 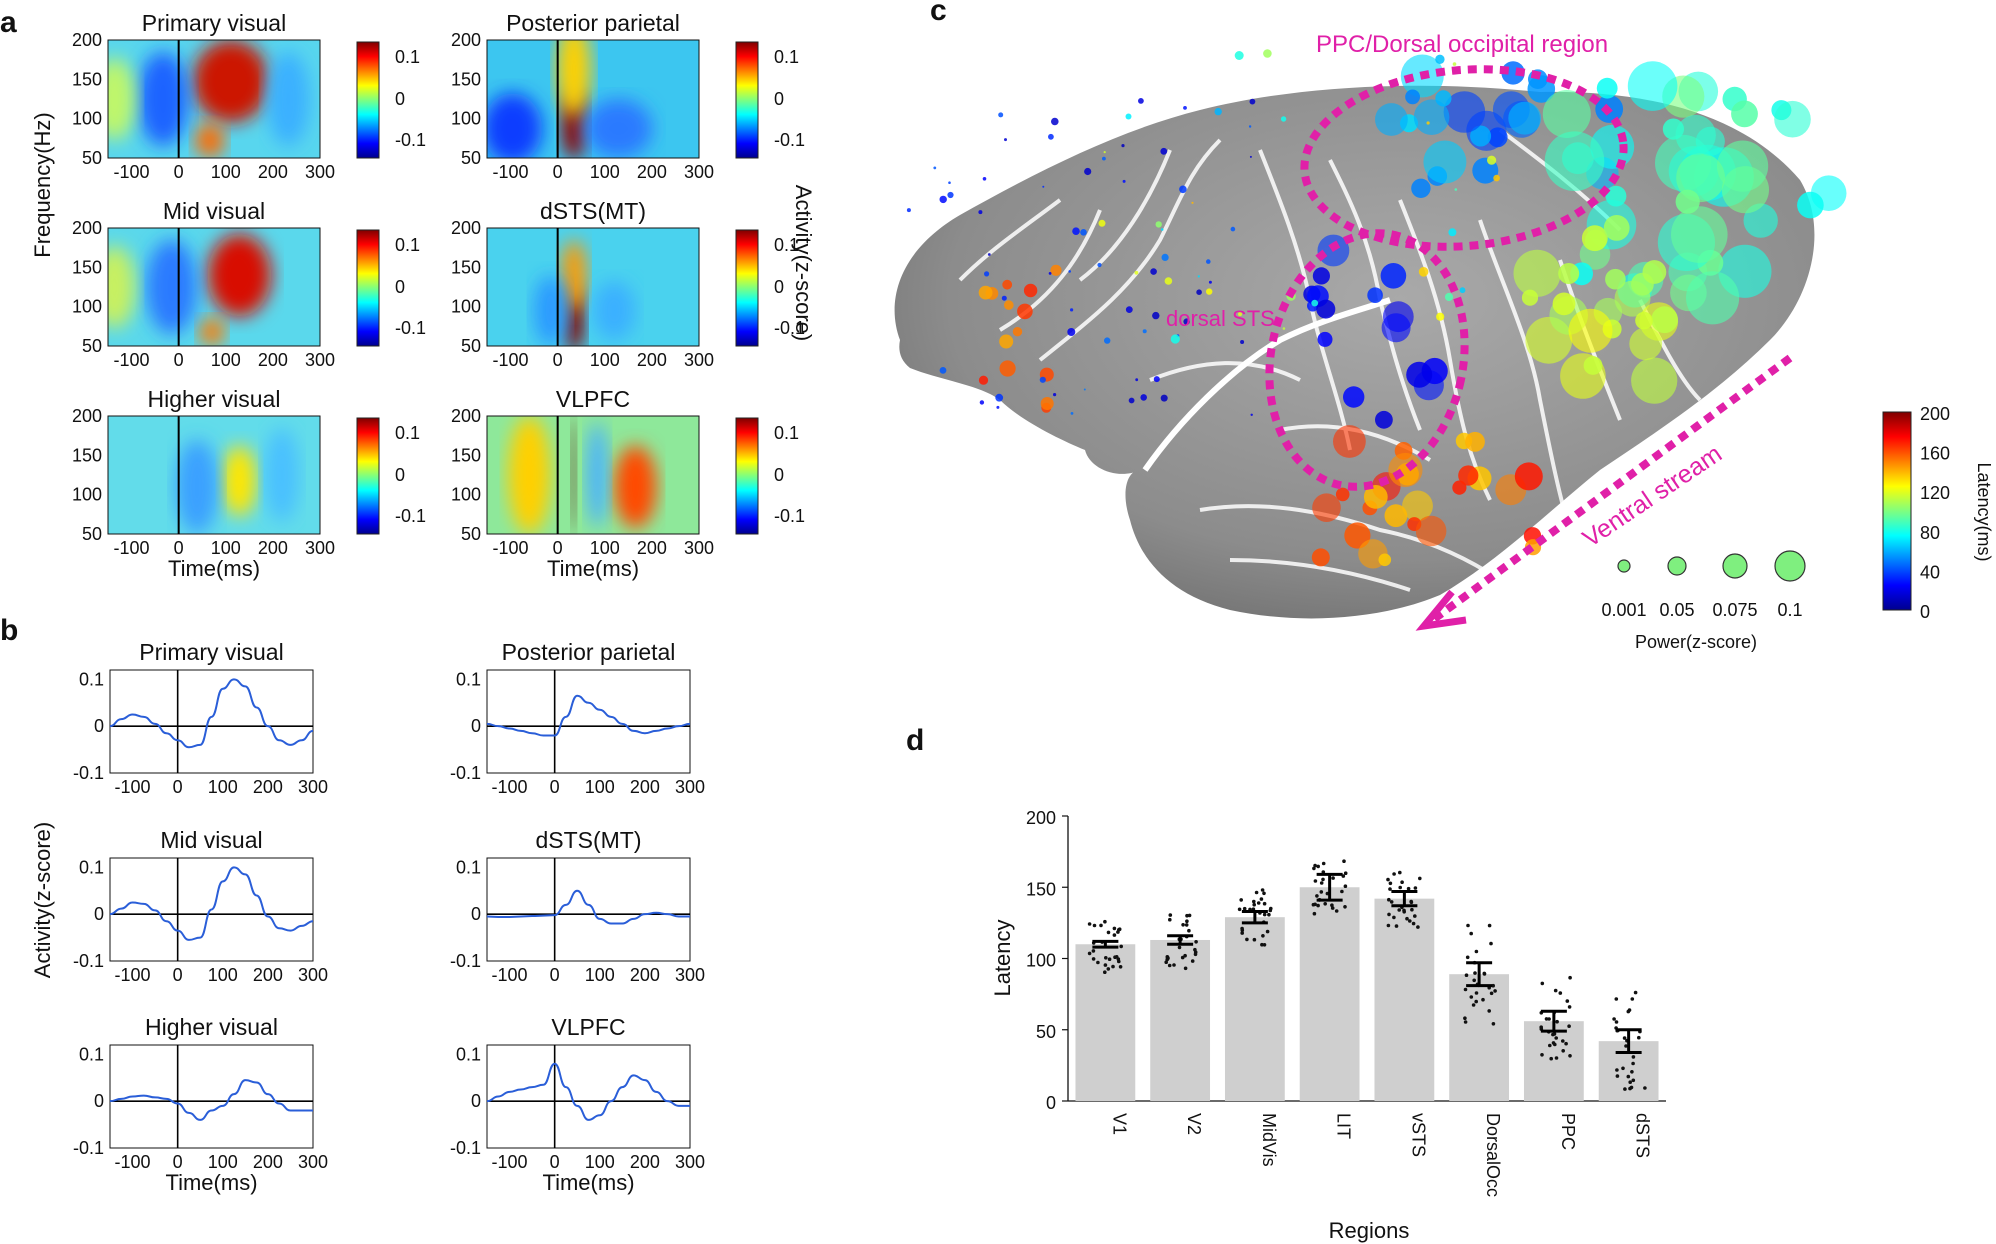 What do you see at coordinates (747, 476) in the screenshot?
I see `tf-map-colorbar` at bounding box center [747, 476].